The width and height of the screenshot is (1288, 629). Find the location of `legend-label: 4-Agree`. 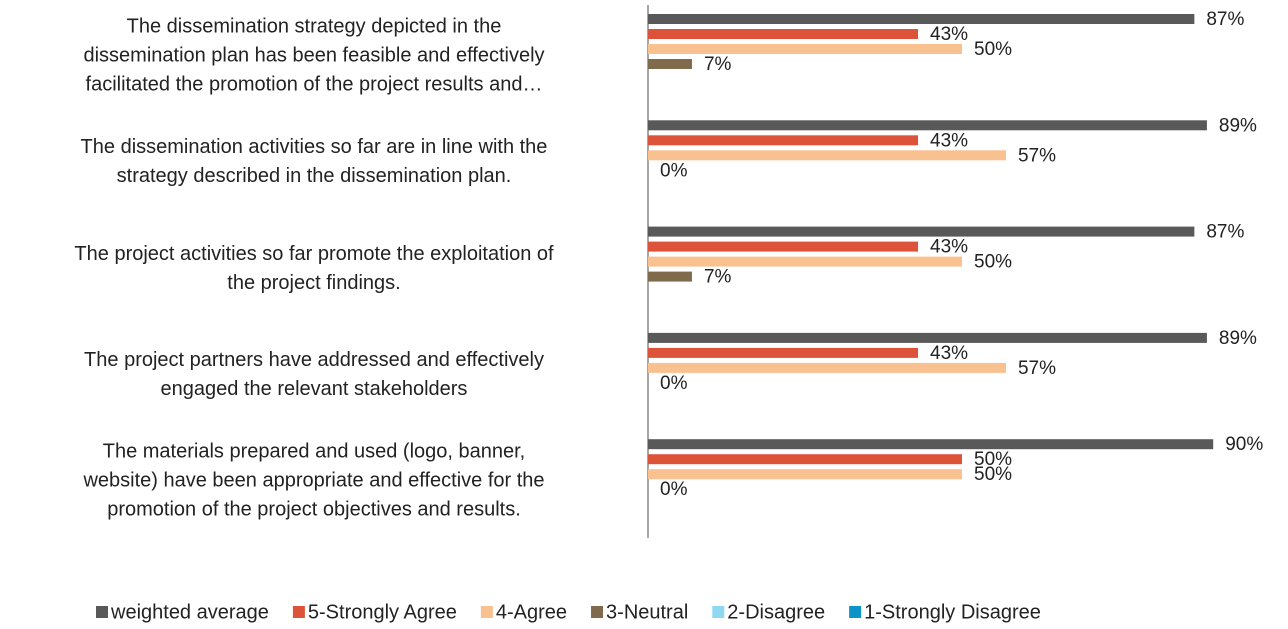

legend-label: 4-Agree is located at coordinates (531, 612).